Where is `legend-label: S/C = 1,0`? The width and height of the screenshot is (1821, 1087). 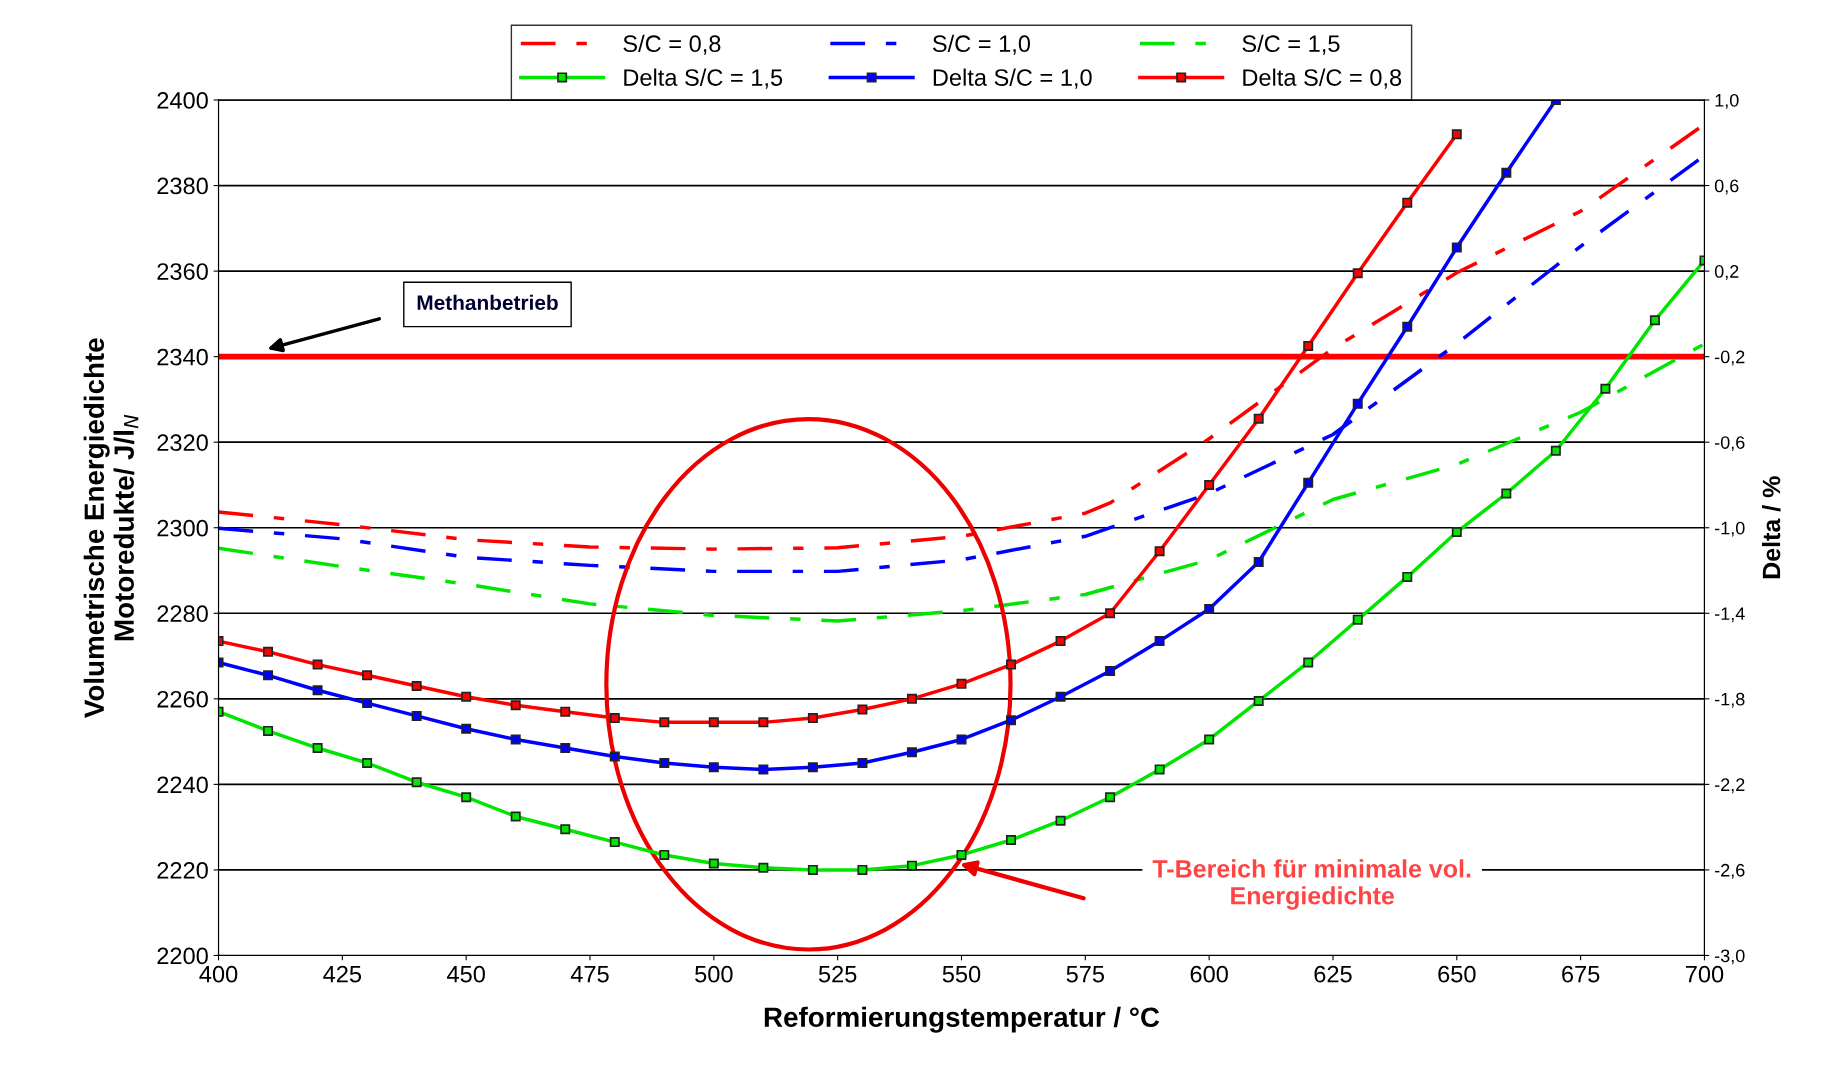 legend-label: S/C = 1,0 is located at coordinates (981, 44).